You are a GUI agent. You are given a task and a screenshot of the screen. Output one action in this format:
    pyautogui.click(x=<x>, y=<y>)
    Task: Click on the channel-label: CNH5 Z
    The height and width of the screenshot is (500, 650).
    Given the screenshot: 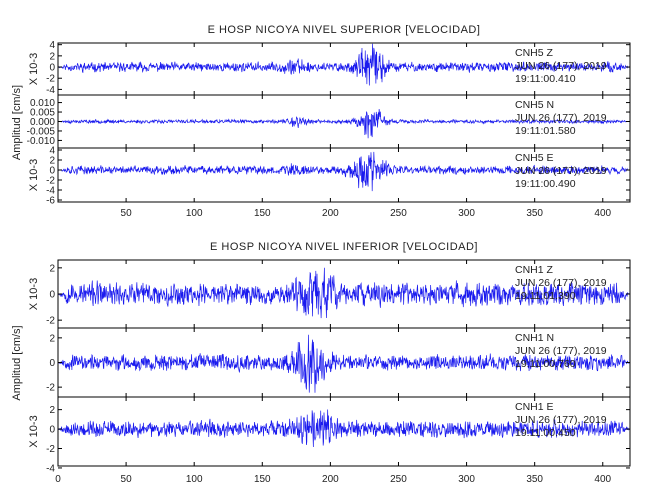 What is the action you would take?
    pyautogui.click(x=534, y=53)
    